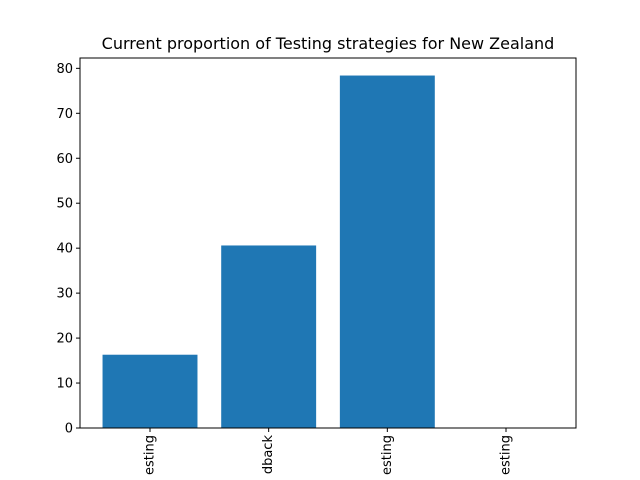 This screenshot has width=640, height=480. What do you see at coordinates (64, 114) in the screenshot?
I see `y-tick-label: 70` at bounding box center [64, 114].